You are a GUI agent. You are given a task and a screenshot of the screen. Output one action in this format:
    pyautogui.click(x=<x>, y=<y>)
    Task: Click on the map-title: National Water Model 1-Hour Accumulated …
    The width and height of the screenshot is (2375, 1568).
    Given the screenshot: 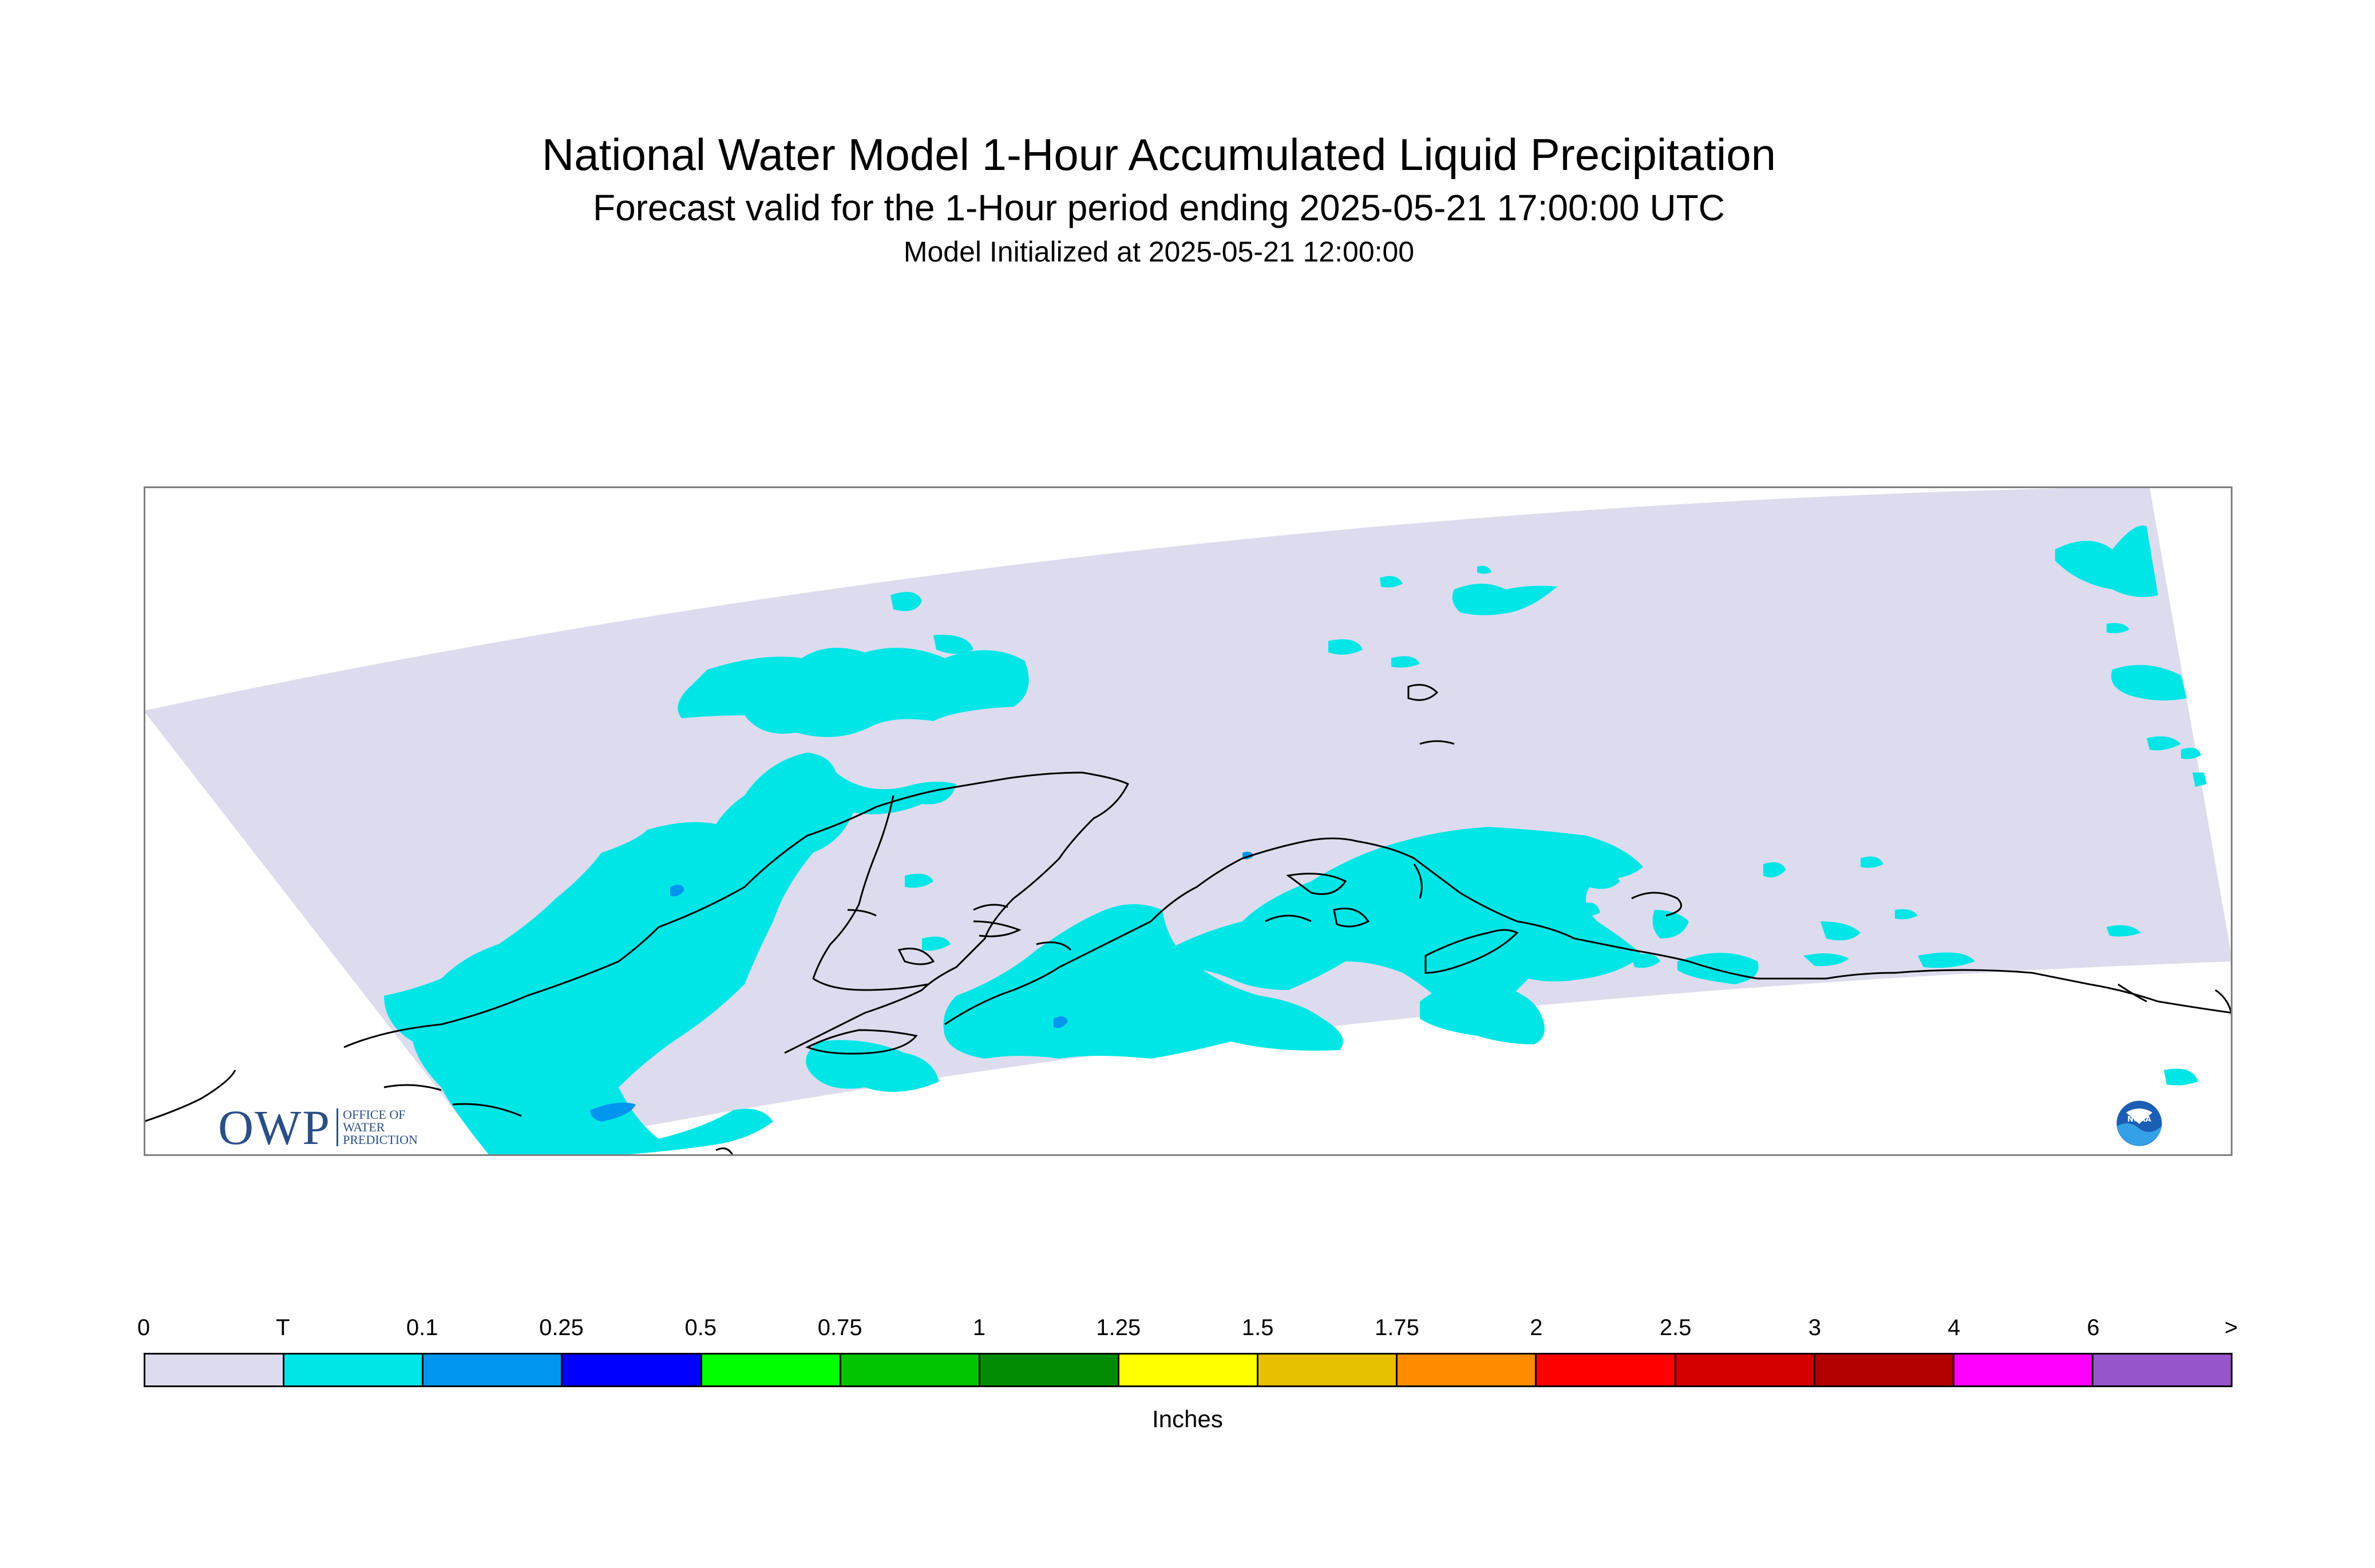 What is the action you would take?
    pyautogui.click(x=1158, y=154)
    